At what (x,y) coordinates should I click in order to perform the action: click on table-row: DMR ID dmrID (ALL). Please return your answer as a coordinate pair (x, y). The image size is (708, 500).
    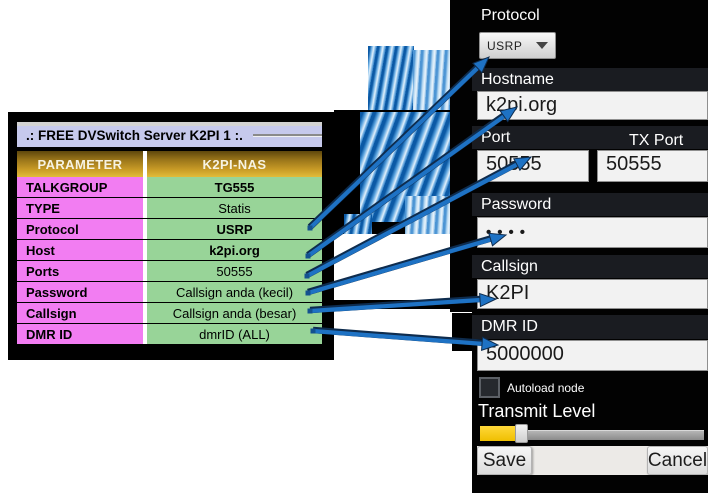
    Looking at the image, I should click on (169, 334).